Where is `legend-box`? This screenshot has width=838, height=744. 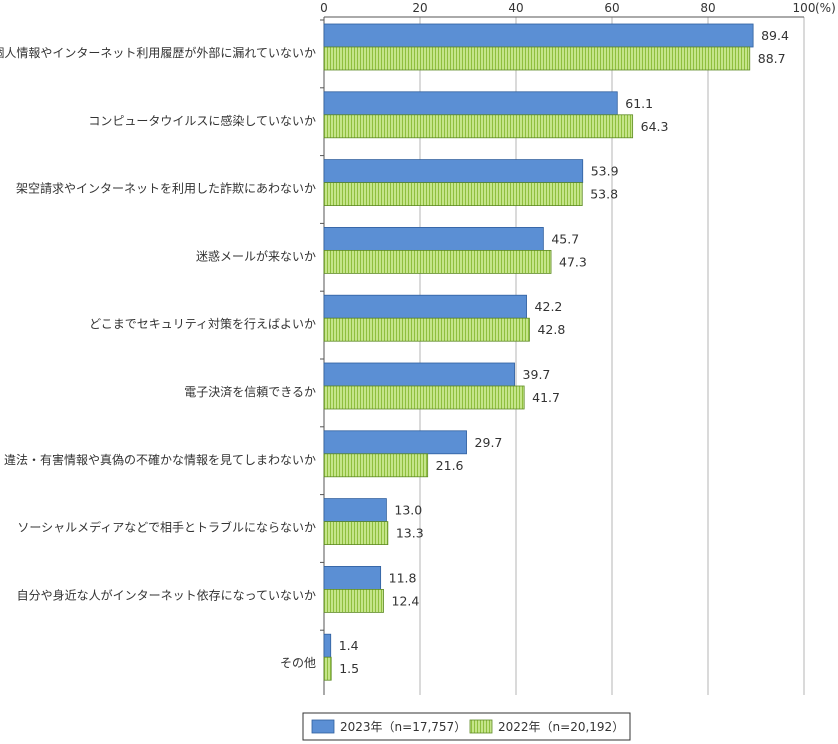 legend-box is located at coordinates (466, 726).